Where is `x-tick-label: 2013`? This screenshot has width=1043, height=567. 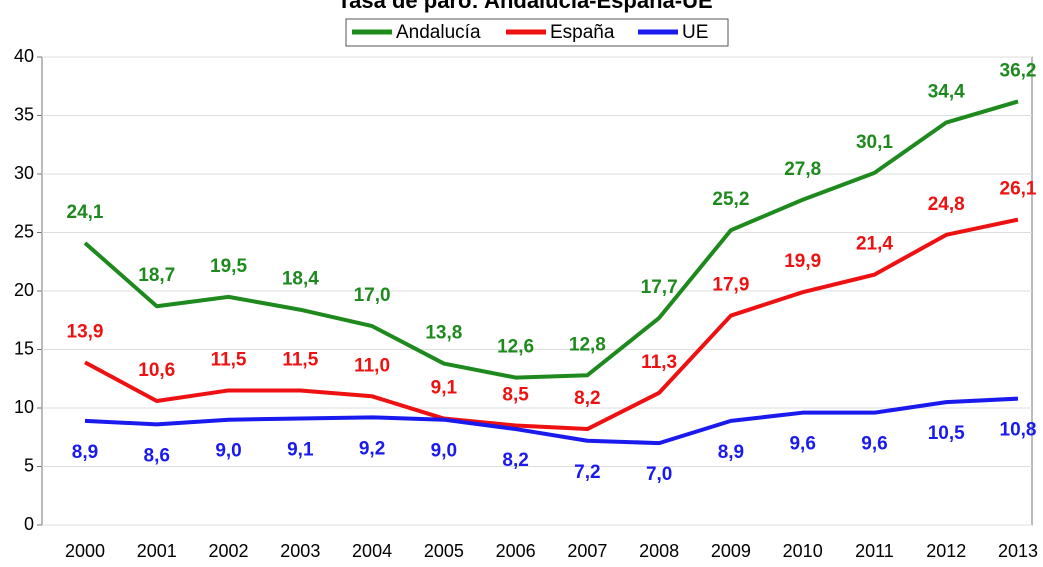
x-tick-label: 2013 is located at coordinates (1018, 551).